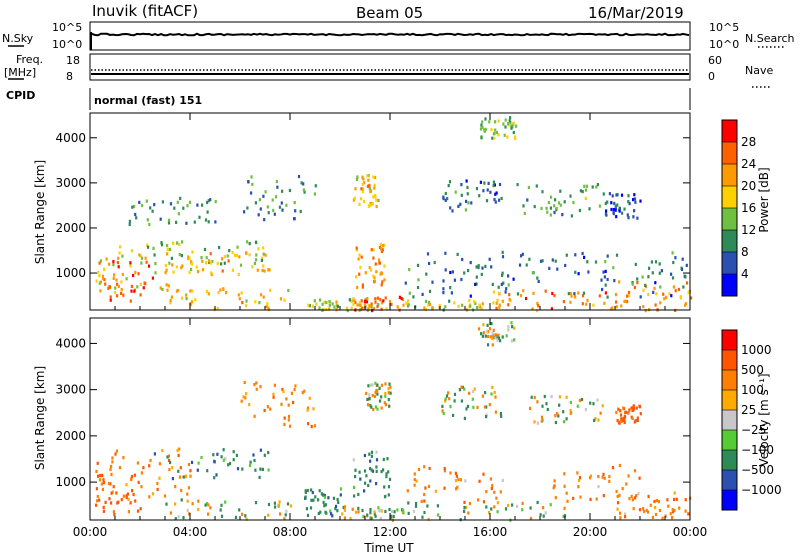 This screenshot has width=800, height=554. I want to click on velocity-colorbar-swatch, so click(729, 440).